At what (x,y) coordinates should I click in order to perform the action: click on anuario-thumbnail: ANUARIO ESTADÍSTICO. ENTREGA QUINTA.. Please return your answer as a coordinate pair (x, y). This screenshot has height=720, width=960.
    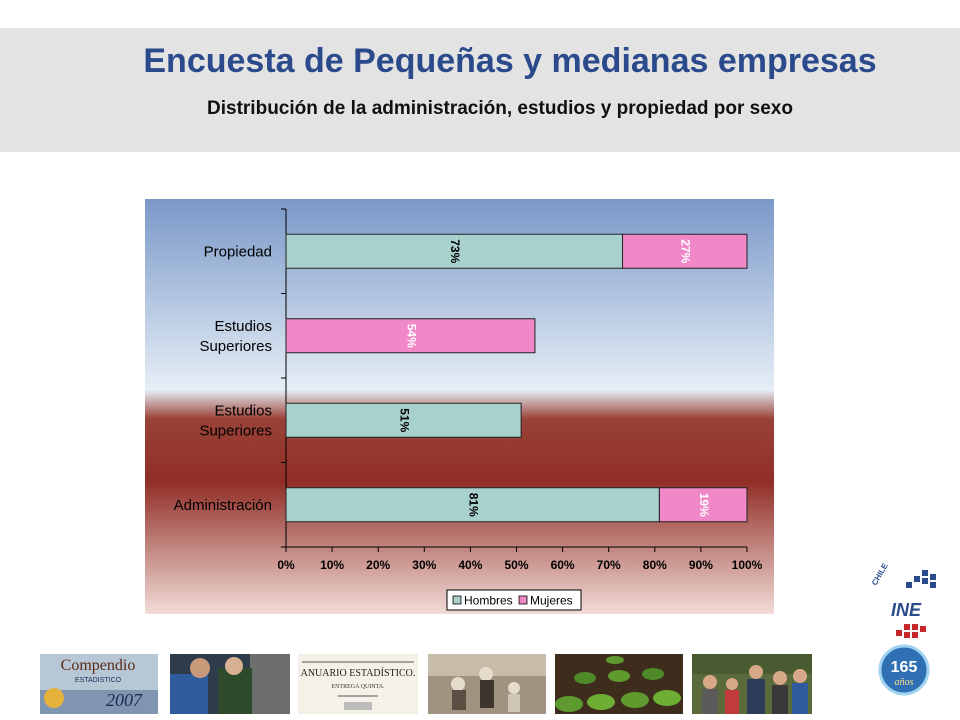
    Looking at the image, I should click on (358, 684).